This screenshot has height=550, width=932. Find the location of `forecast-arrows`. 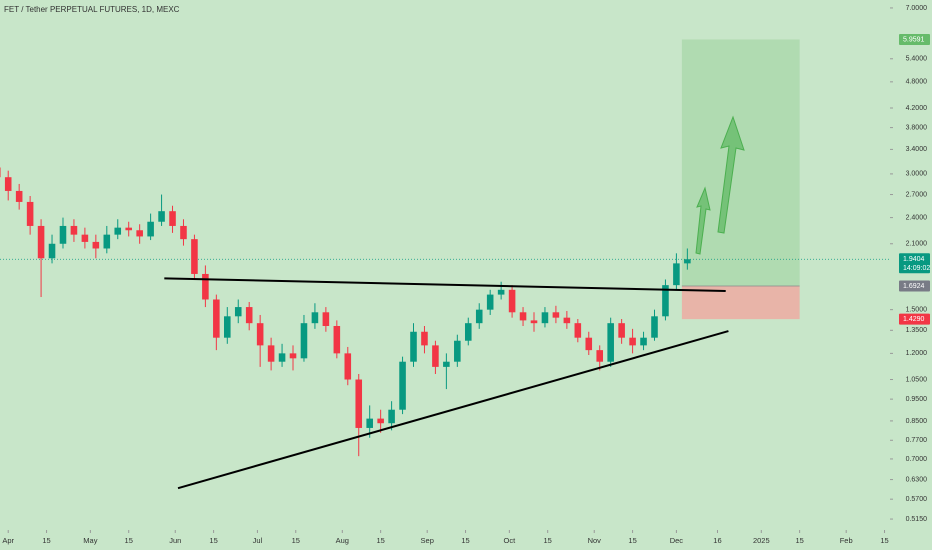

forecast-arrows is located at coordinates (720, 185).